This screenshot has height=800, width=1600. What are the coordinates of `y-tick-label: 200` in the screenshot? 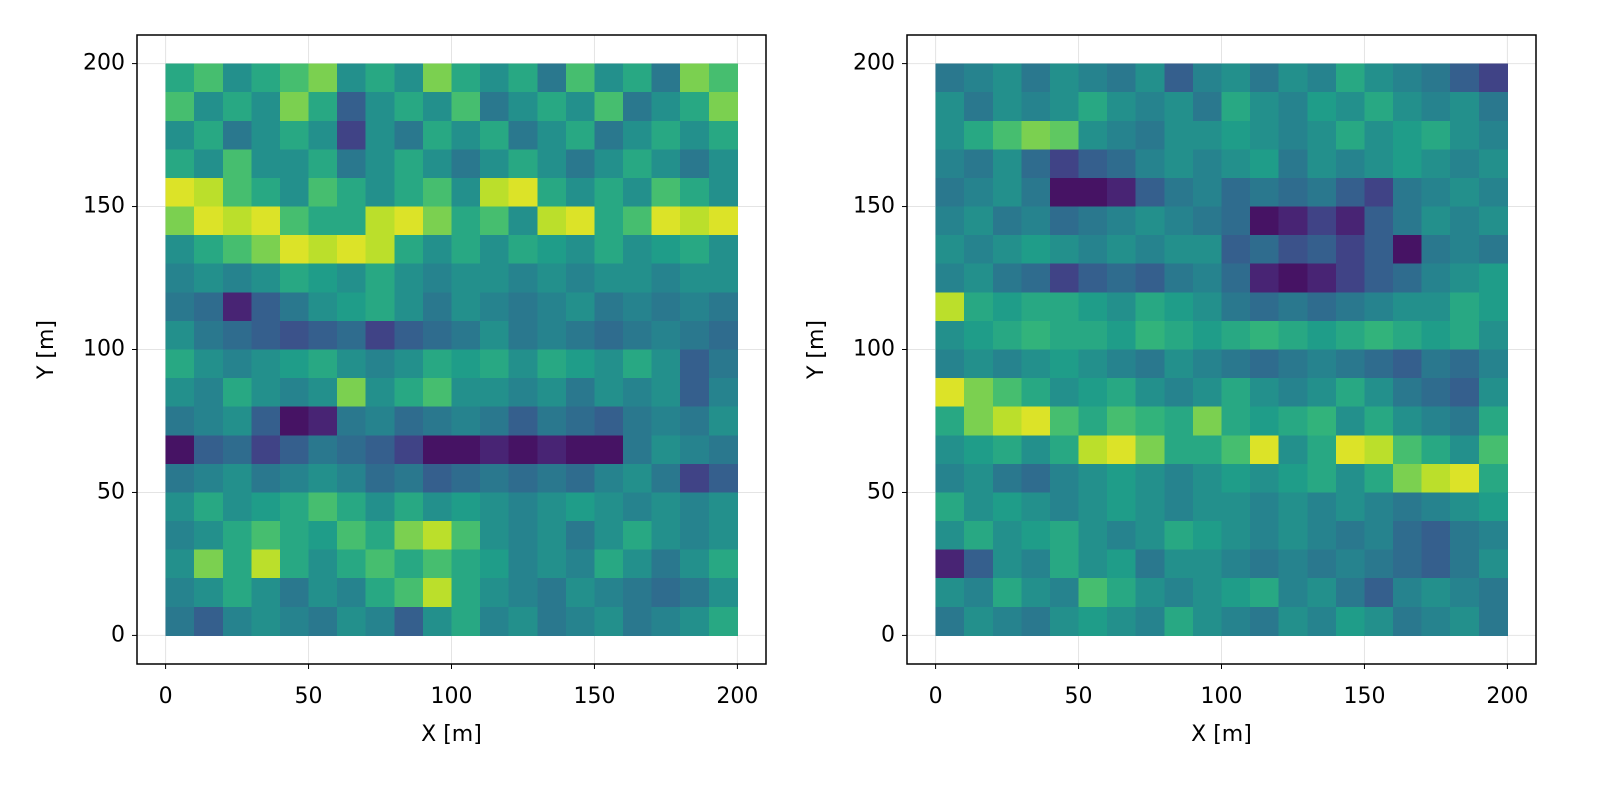 It's located at (874, 63).